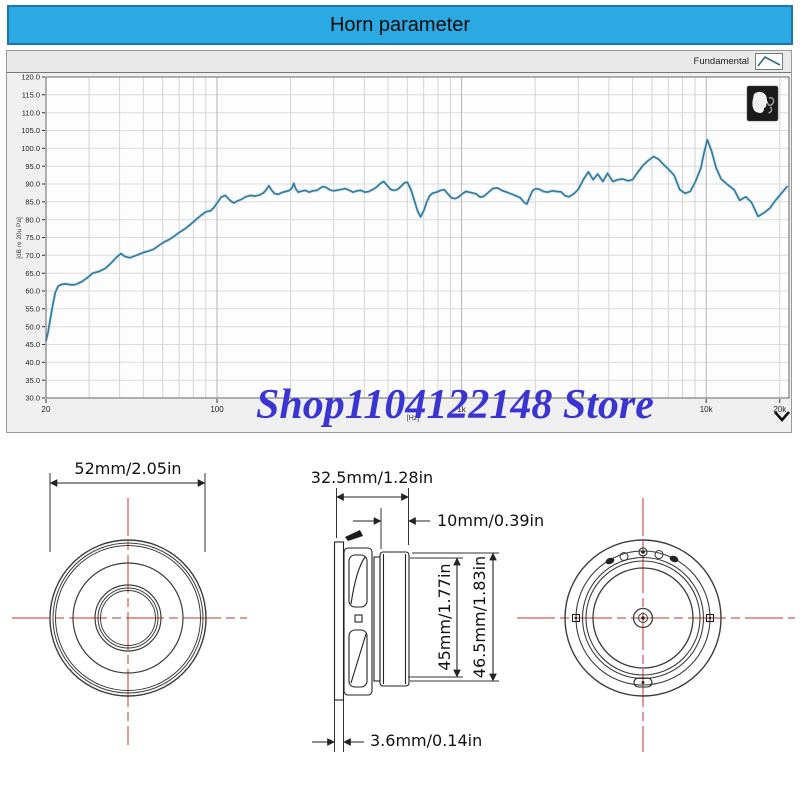  I want to click on rear-view-drawing, so click(656, 625).